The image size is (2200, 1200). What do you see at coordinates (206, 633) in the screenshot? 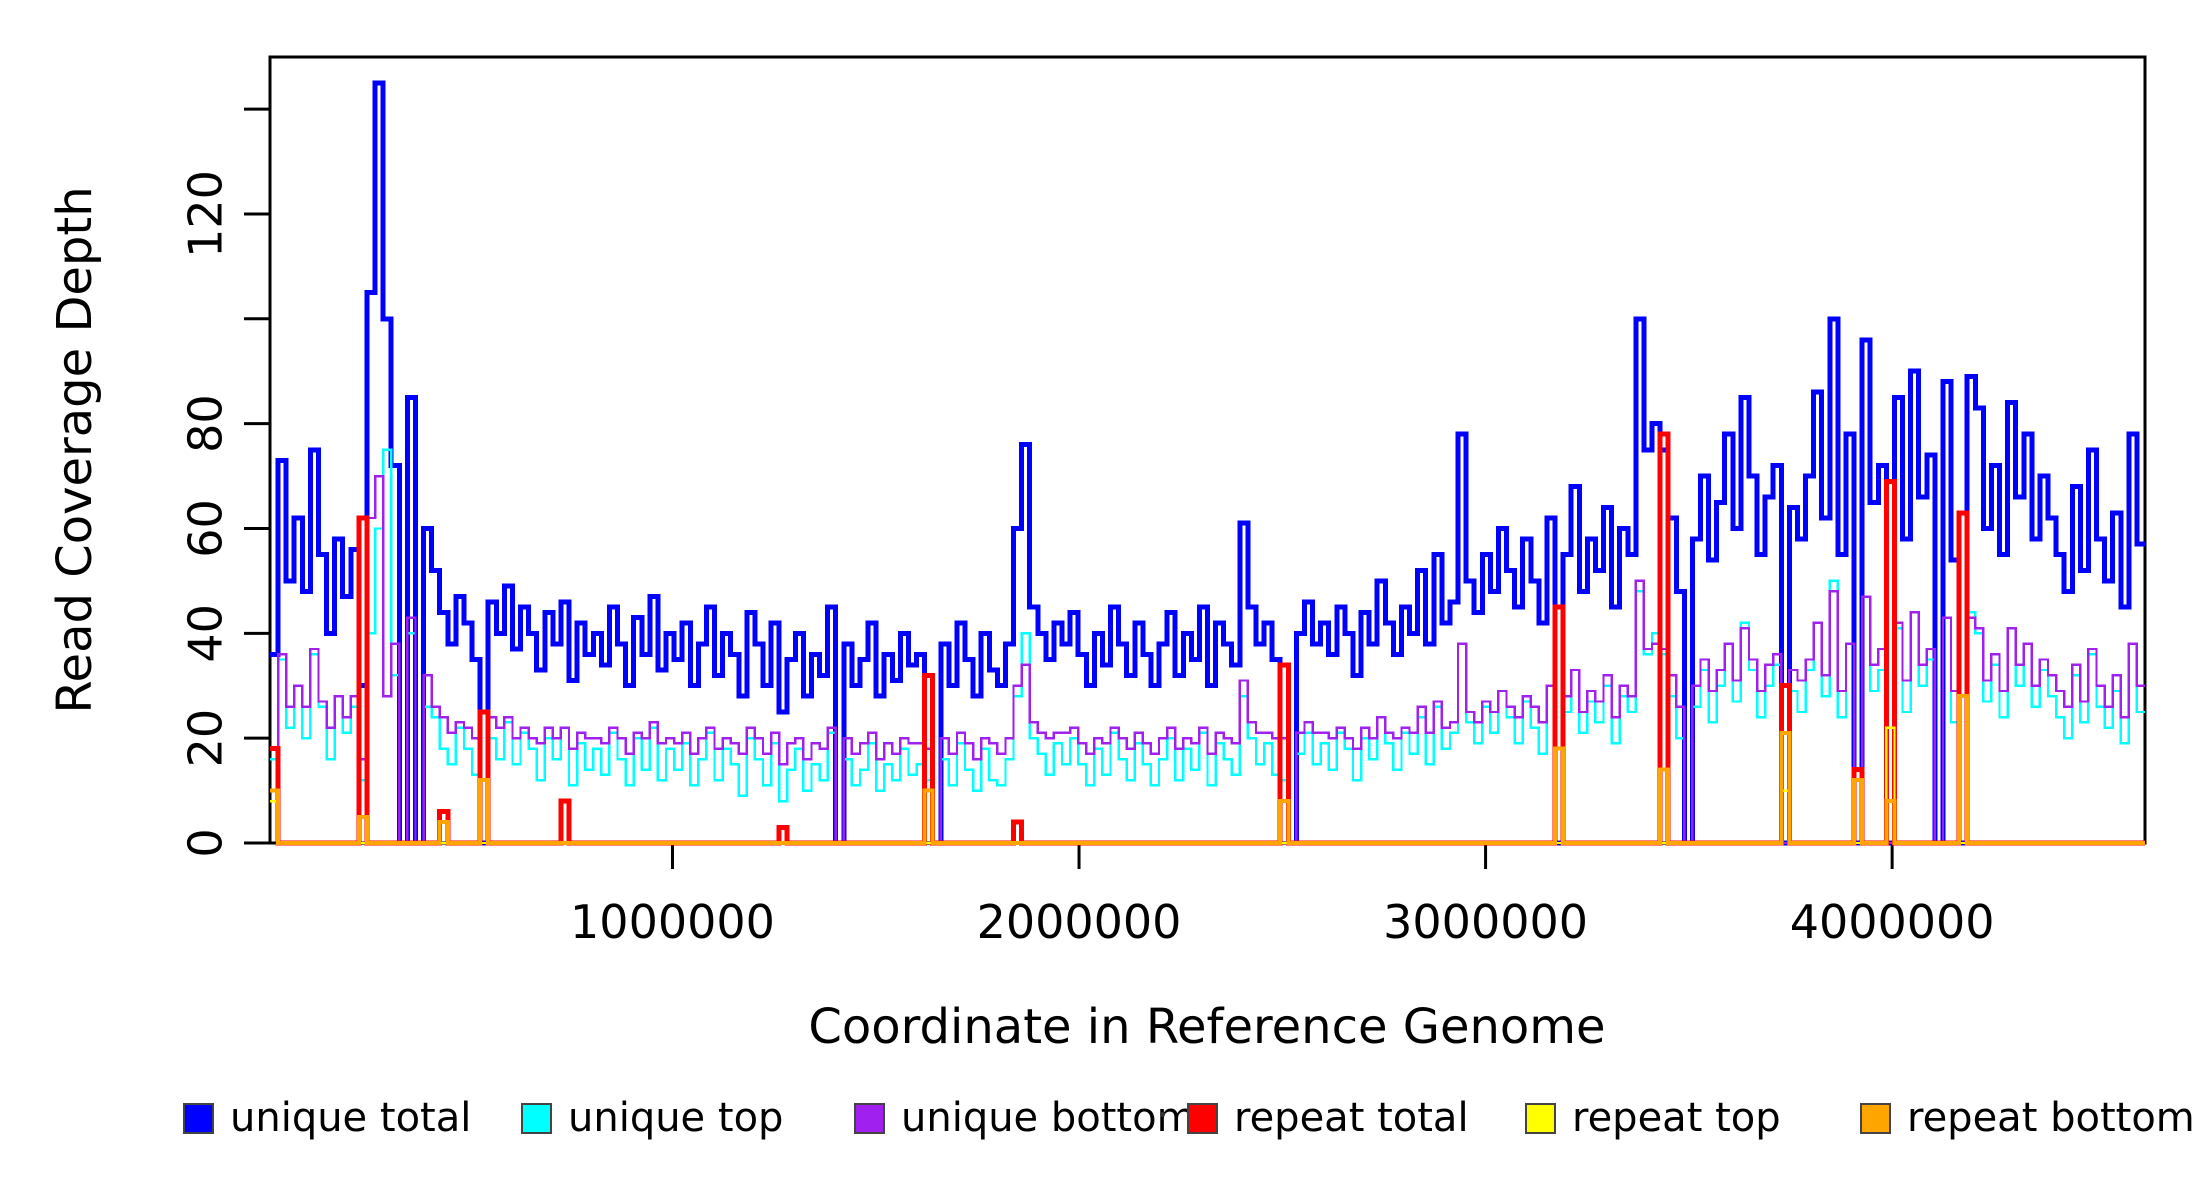
I see `y-tick-label: 40` at bounding box center [206, 633].